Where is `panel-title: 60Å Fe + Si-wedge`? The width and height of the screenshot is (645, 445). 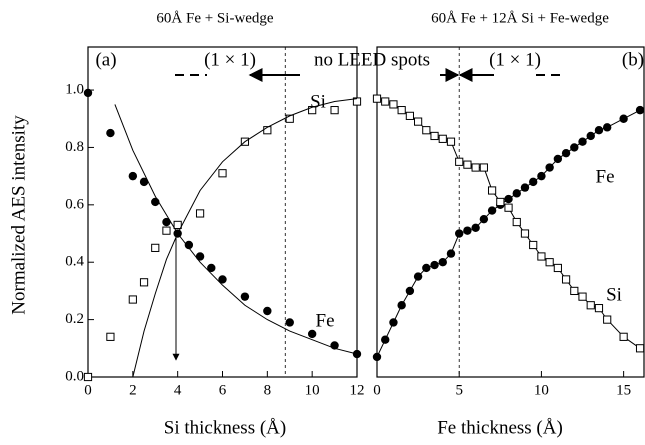 panel-title: 60Å Fe + Si-wedge is located at coordinates (215, 18).